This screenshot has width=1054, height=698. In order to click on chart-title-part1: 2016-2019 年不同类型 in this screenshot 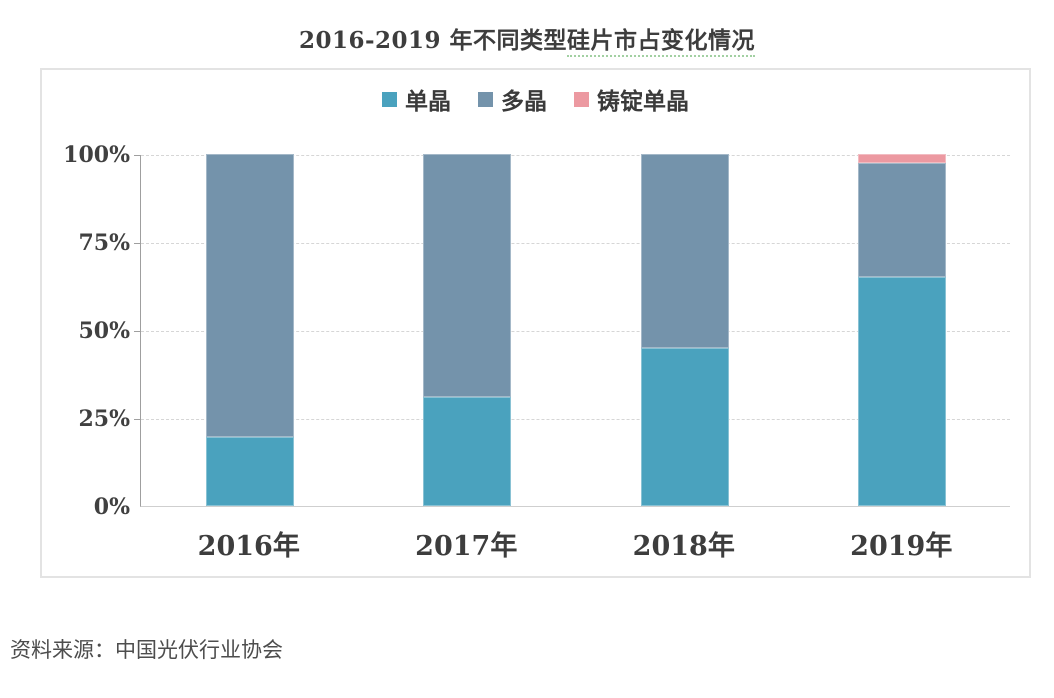, I will do `click(433, 40)`.